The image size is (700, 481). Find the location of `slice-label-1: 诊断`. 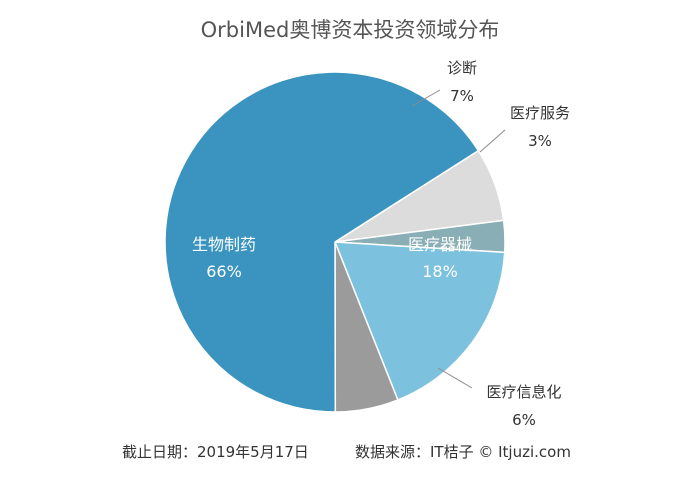

slice-label-1: 诊断 is located at coordinates (462, 68).